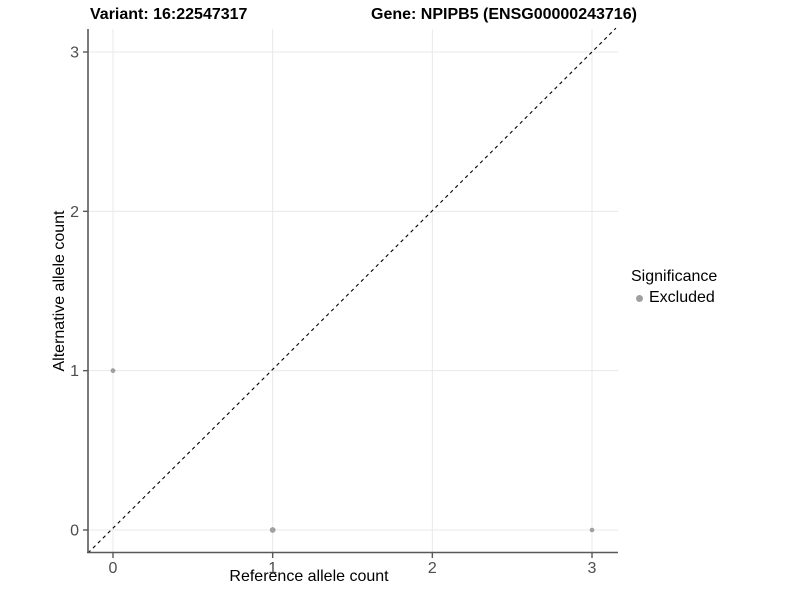 This screenshot has height=600, width=800. I want to click on y-tick-label: 3, so click(74, 53).